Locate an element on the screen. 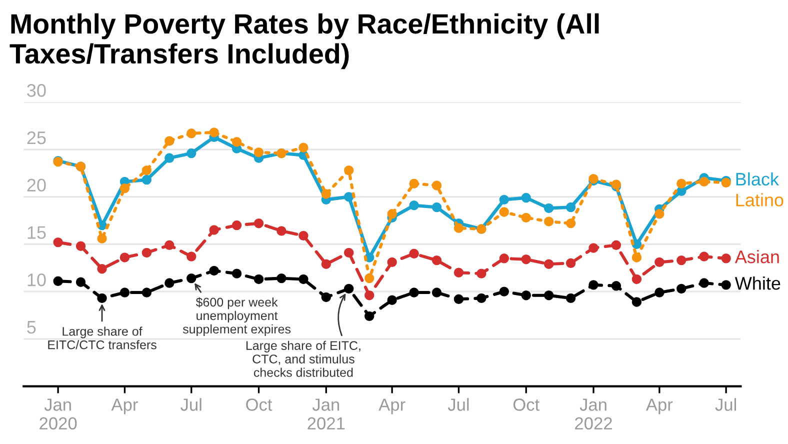 This screenshot has height=444, width=788. y-tick-label: 20 is located at coordinates (36, 185).